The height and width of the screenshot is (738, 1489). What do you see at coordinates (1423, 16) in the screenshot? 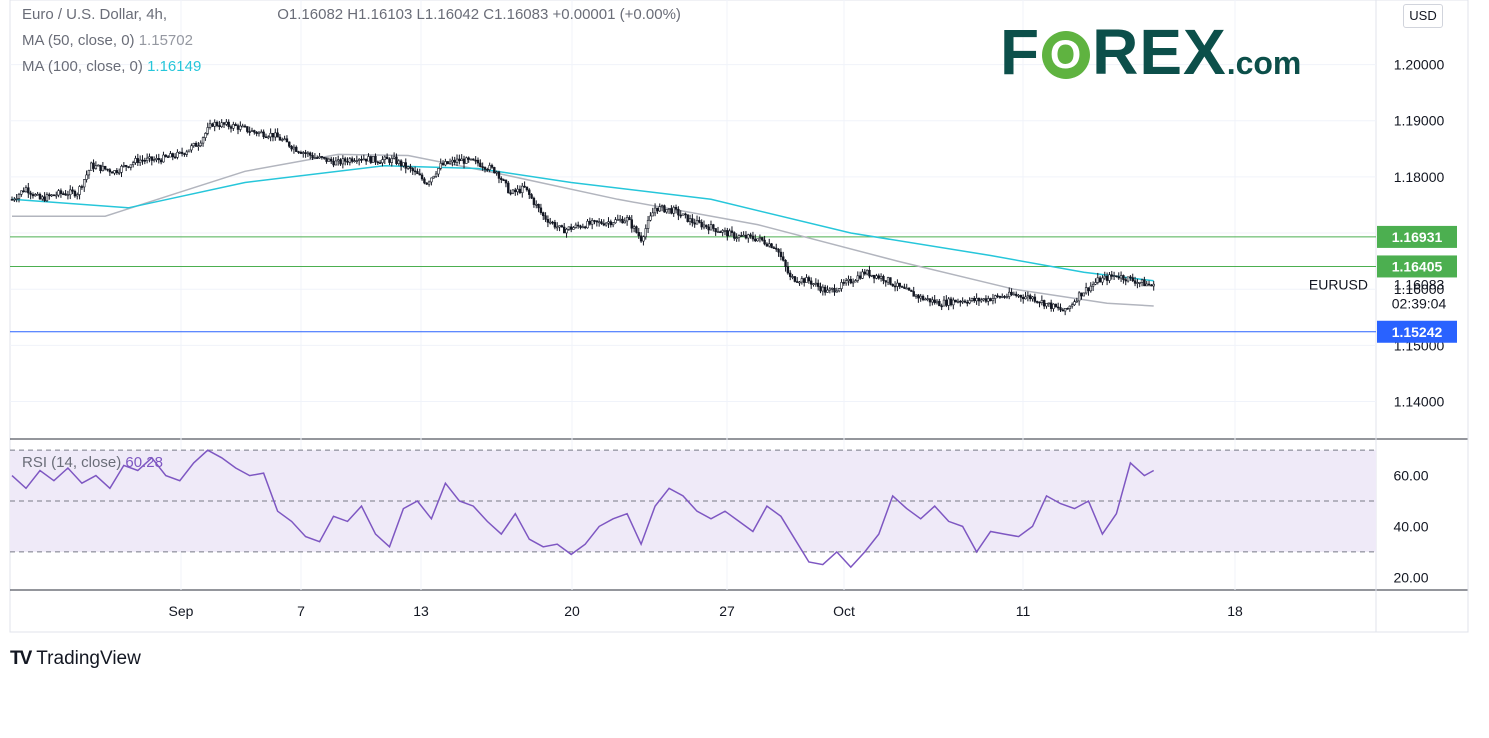
I see `currency-button: USD` at bounding box center [1423, 16].